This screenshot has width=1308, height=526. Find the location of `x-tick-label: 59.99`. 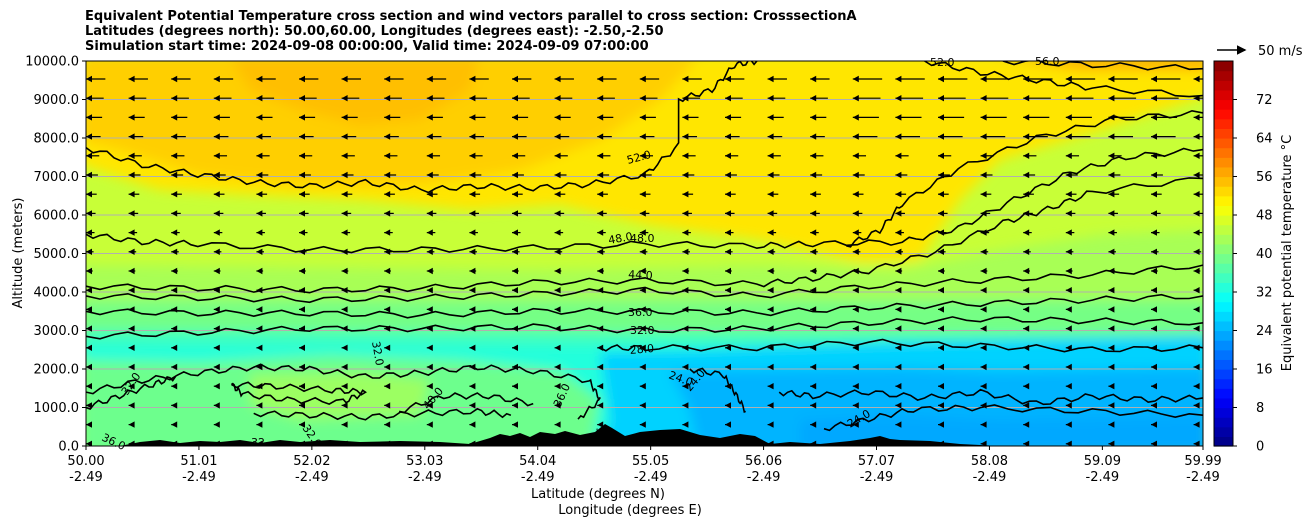

x-tick-label: 59.99 is located at coordinates (1202, 461).